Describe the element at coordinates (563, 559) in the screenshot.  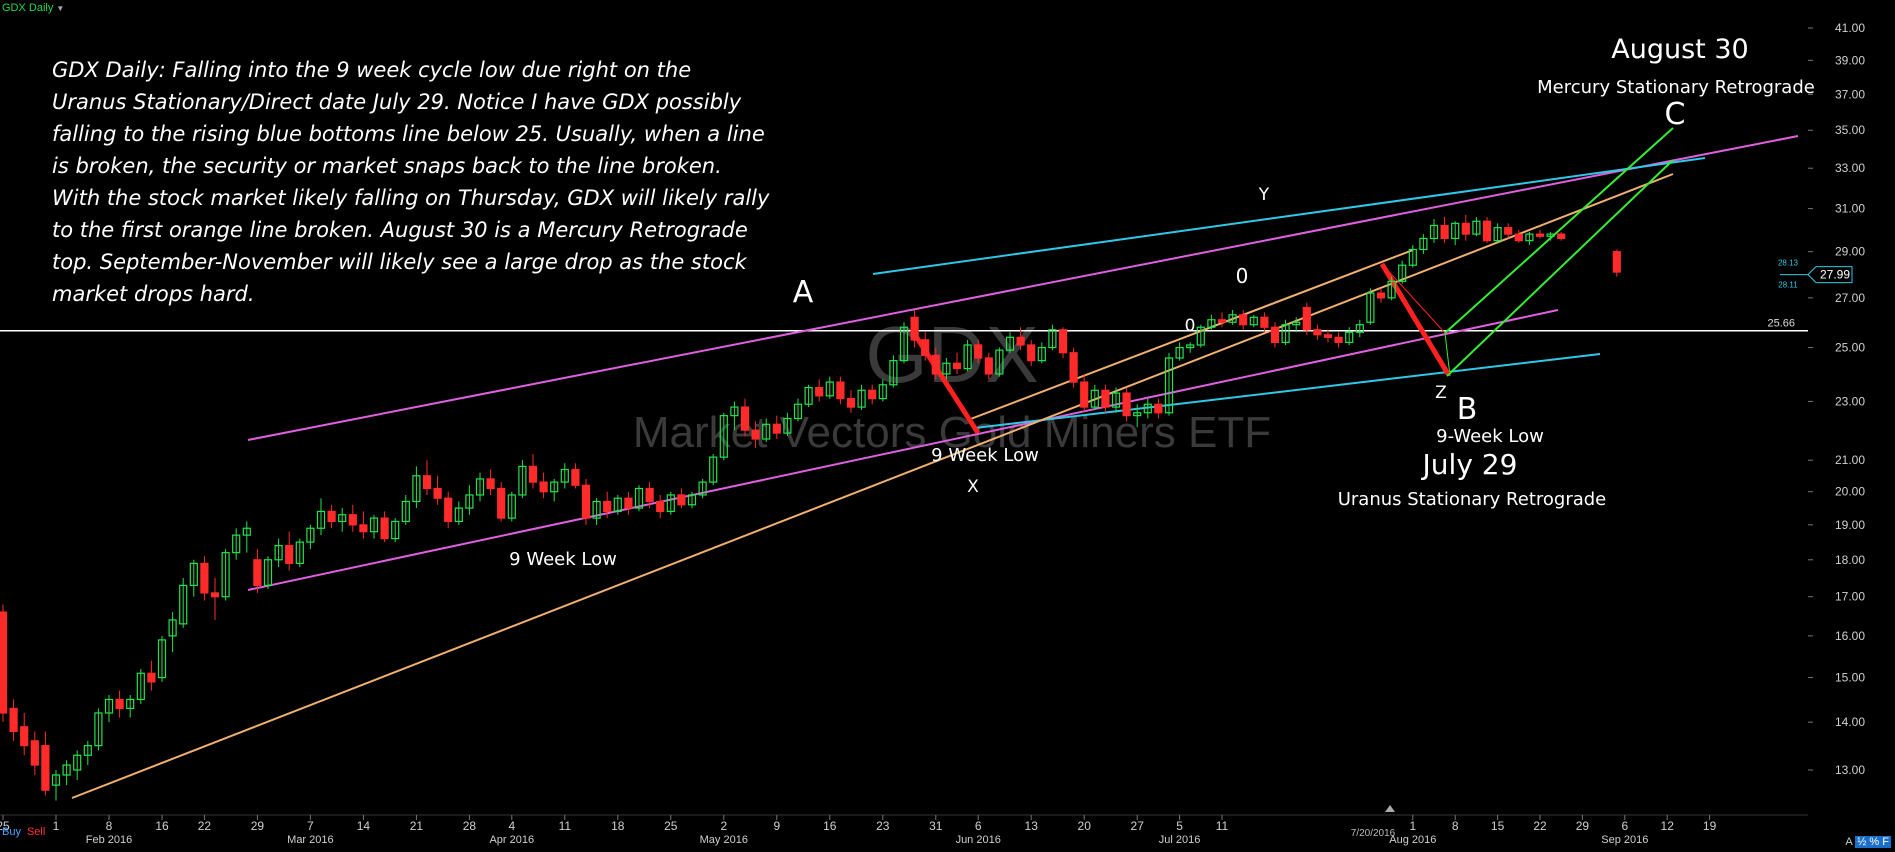
I see `annotation-label: 9 Week Low` at that location.